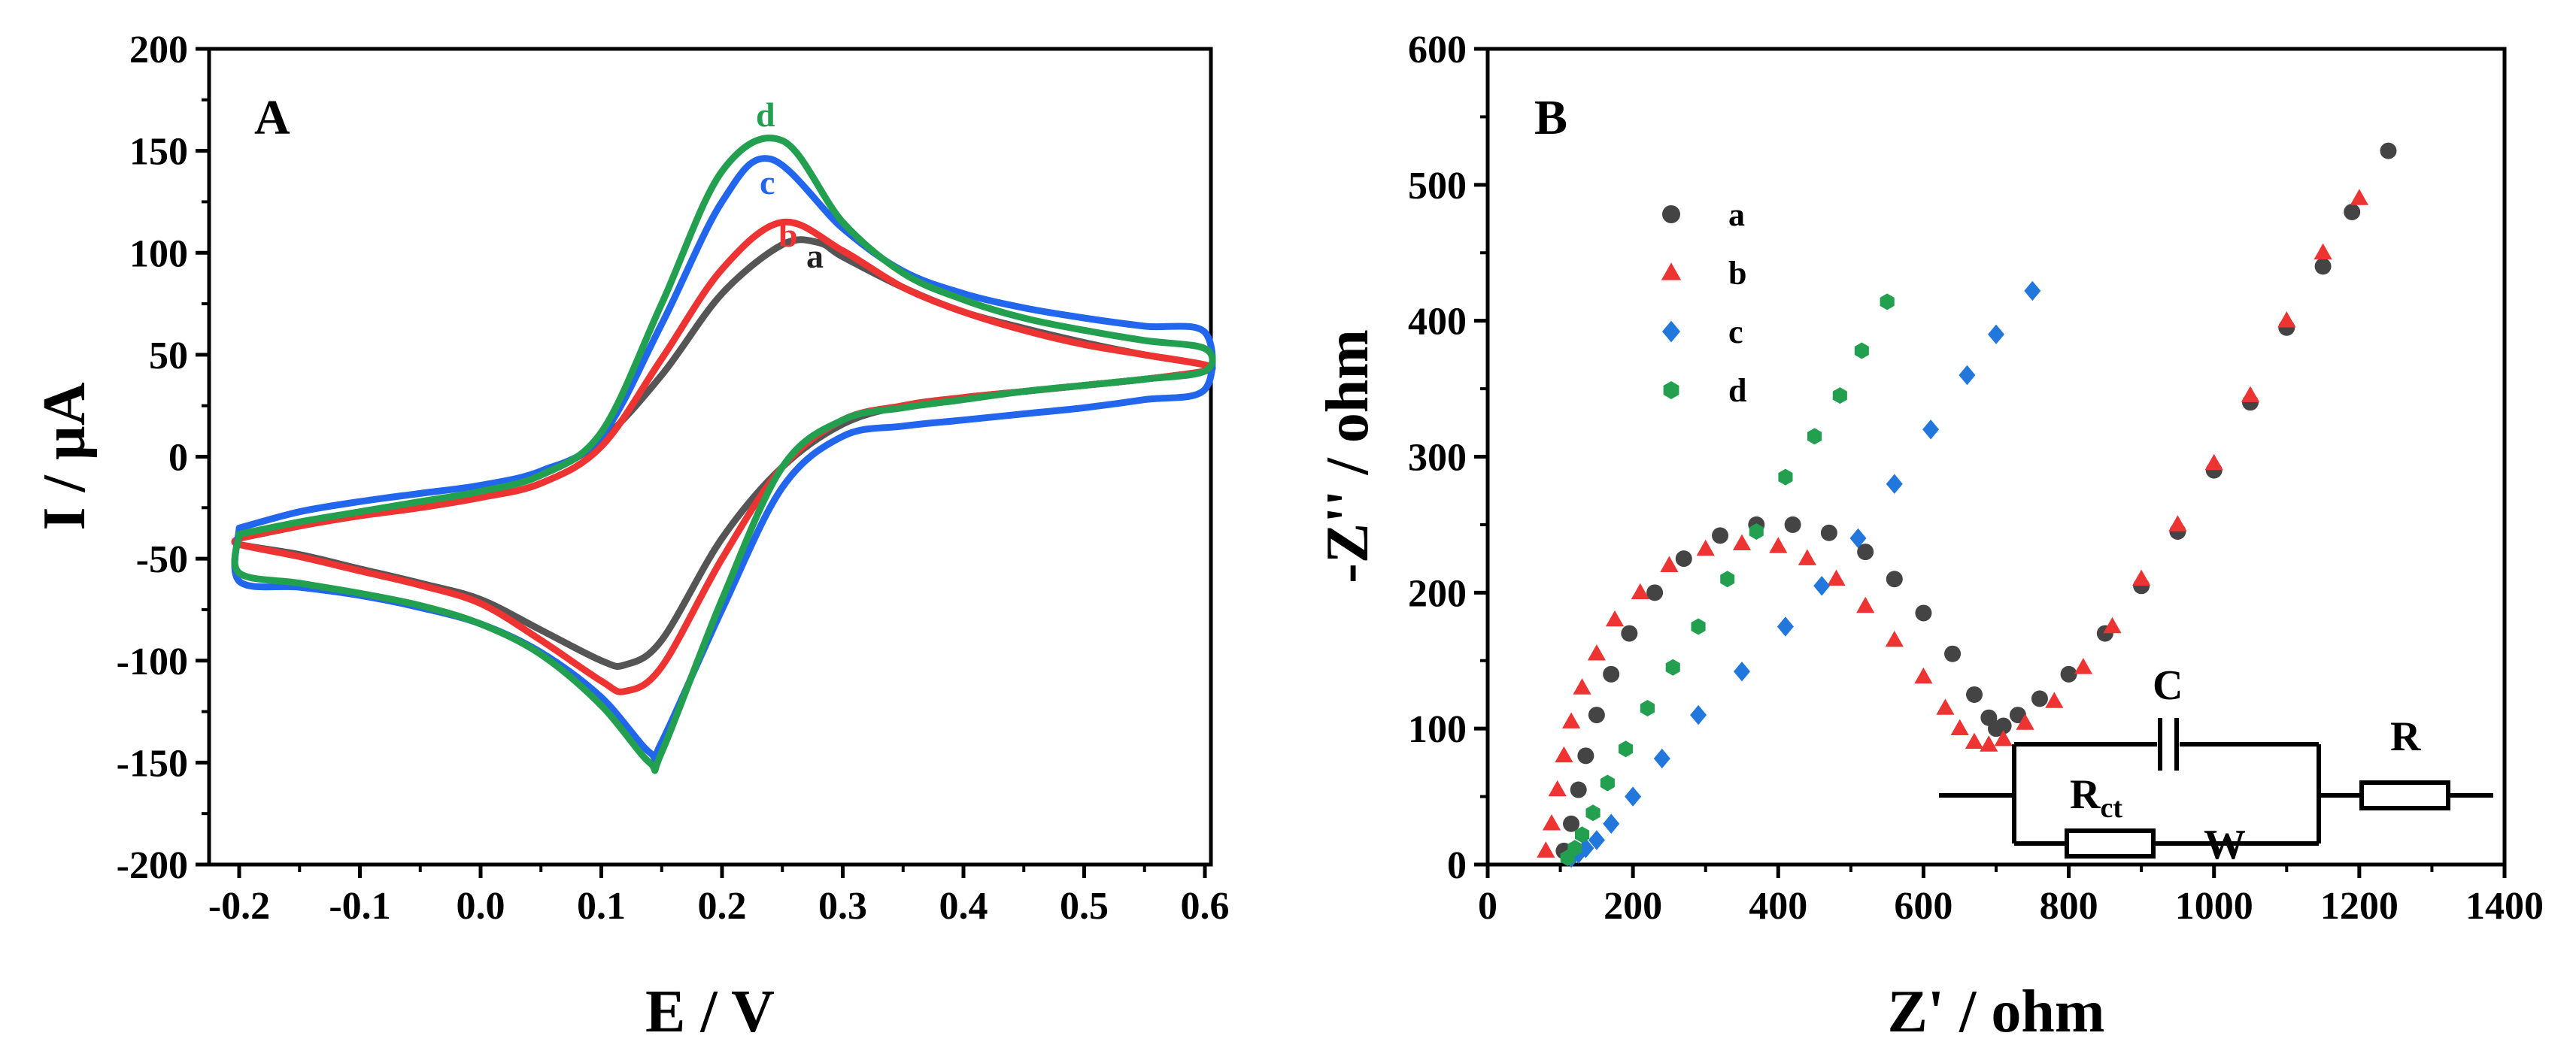 Image resolution: width=2576 pixels, height=1057 pixels. Describe the element at coordinates (1437, 50) in the screenshot. I see `panel-b-y-tick-label: 600` at that location.